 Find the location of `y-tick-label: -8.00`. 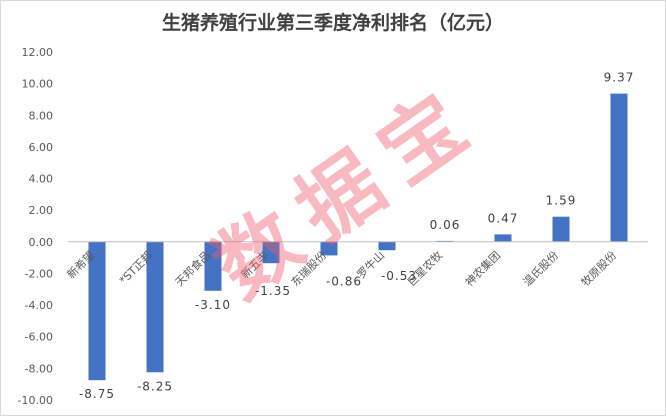

y-tick-label: -8.00 is located at coordinates (39, 368).